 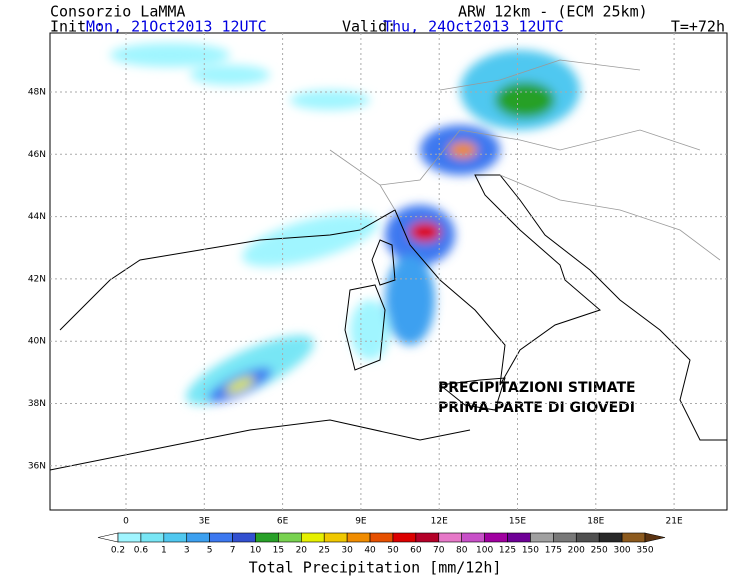 What do you see at coordinates (674, 522) in the screenshot?
I see `lon-label: 21E` at bounding box center [674, 522].